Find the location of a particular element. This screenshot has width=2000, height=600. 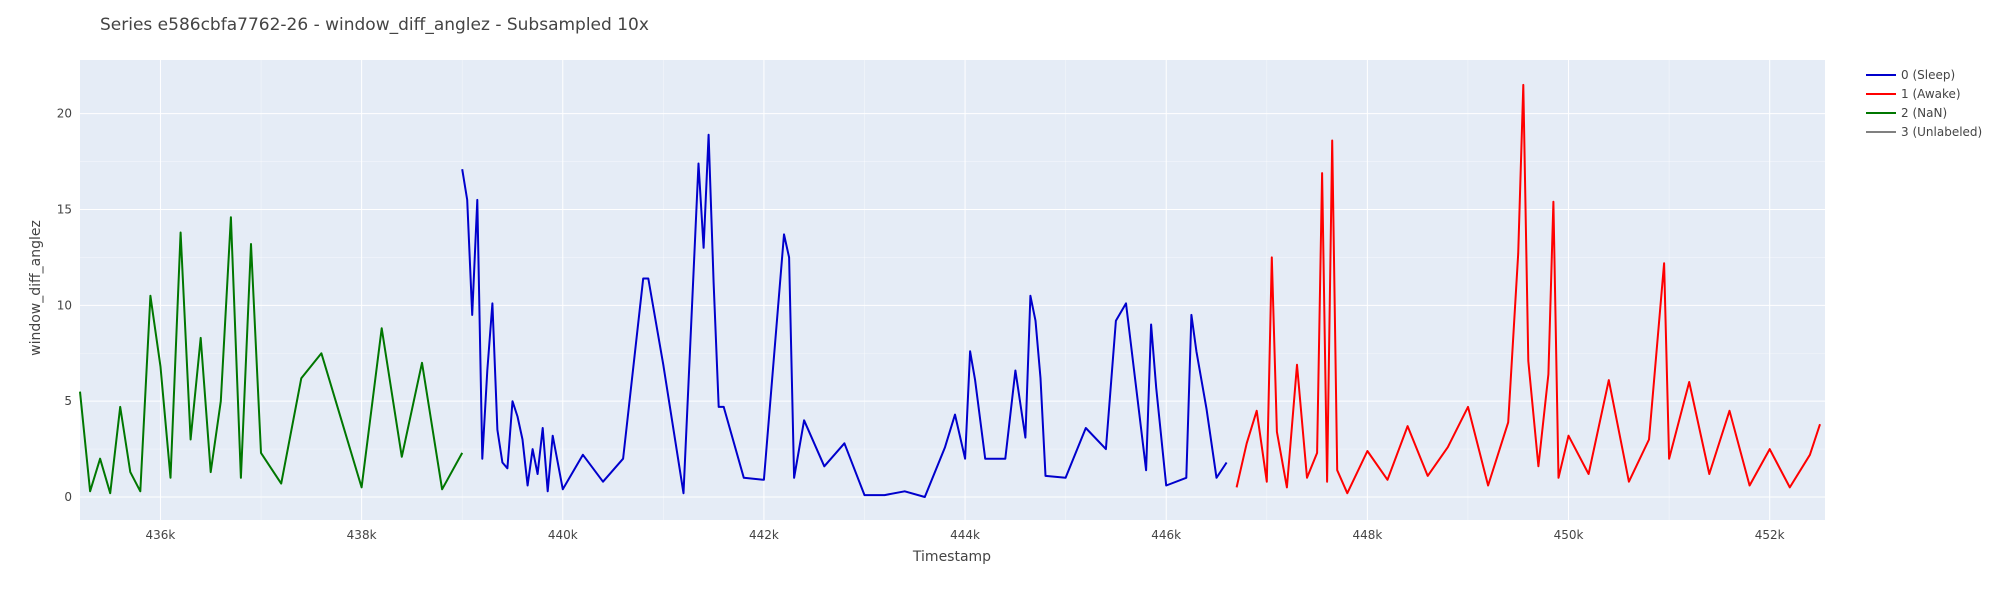

legend-entry: 2 (NaN) is located at coordinates (1924, 113).